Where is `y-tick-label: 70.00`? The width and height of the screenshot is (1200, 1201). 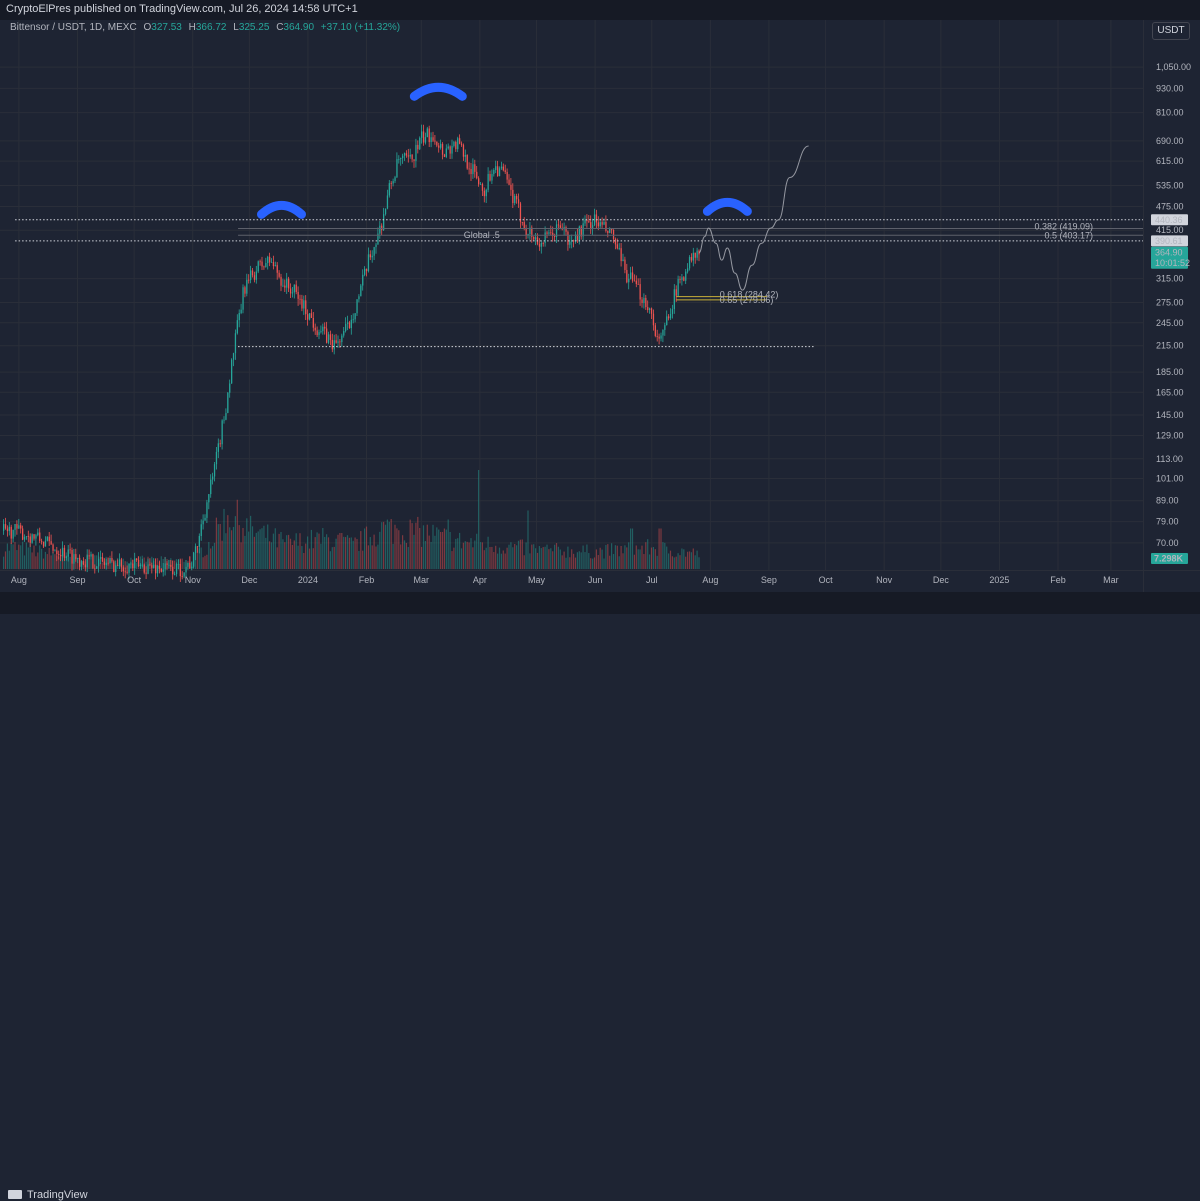
y-tick-label: 70.00 is located at coordinates (1167, 543).